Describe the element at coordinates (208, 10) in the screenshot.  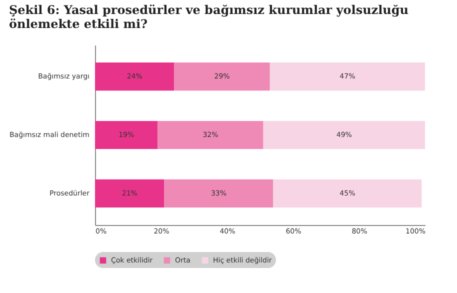
I see `text: Şekil 6: Yasal prosedürler ve bağımsız kurumlar yolsuzluğu` at that location.